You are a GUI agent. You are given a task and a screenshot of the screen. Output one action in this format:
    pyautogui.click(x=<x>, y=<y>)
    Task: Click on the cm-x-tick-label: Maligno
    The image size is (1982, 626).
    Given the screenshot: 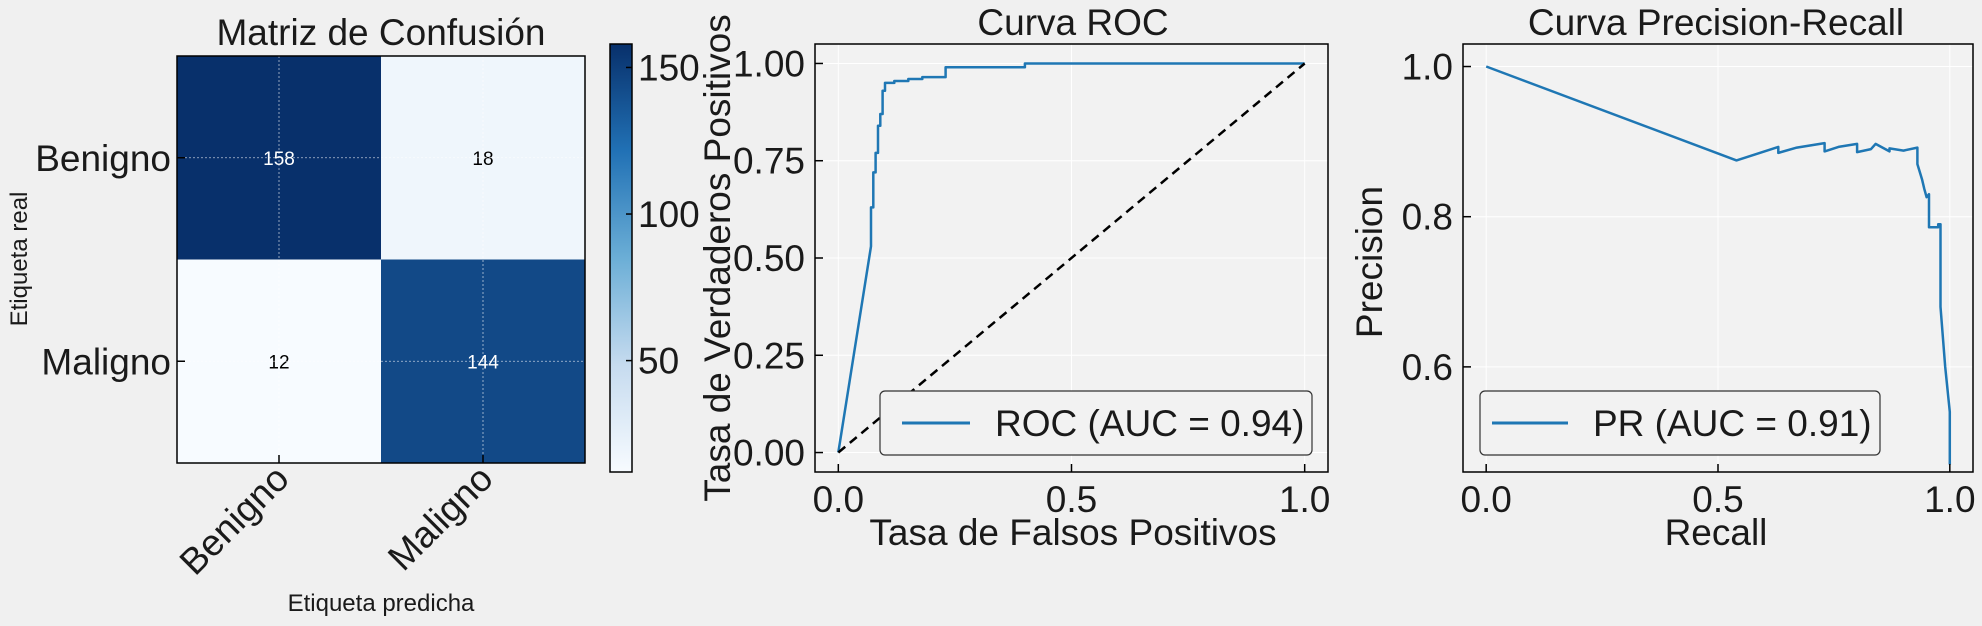 What is the action you would take?
    pyautogui.click(x=440, y=518)
    